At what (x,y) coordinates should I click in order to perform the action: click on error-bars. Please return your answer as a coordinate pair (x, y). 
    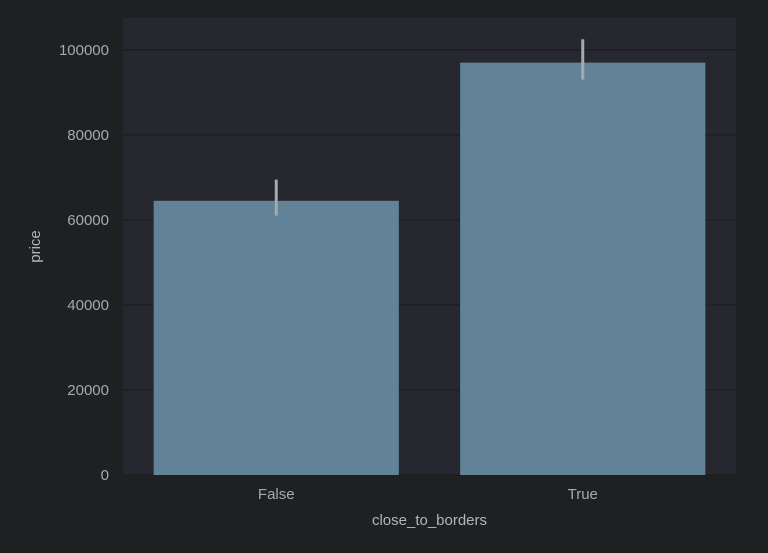
    Looking at the image, I should click on (429, 127).